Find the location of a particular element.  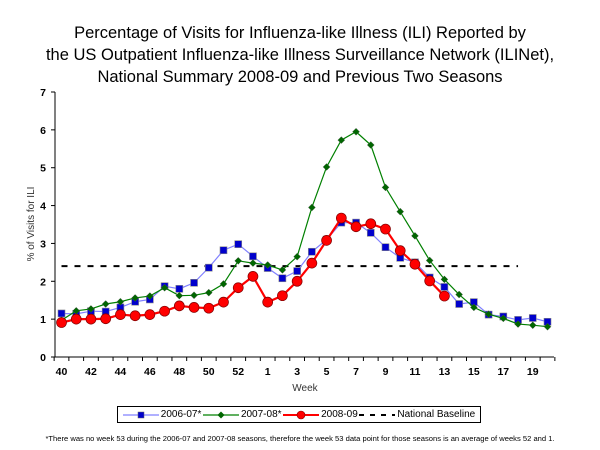

x-tick-label: 50 is located at coordinates (209, 372).